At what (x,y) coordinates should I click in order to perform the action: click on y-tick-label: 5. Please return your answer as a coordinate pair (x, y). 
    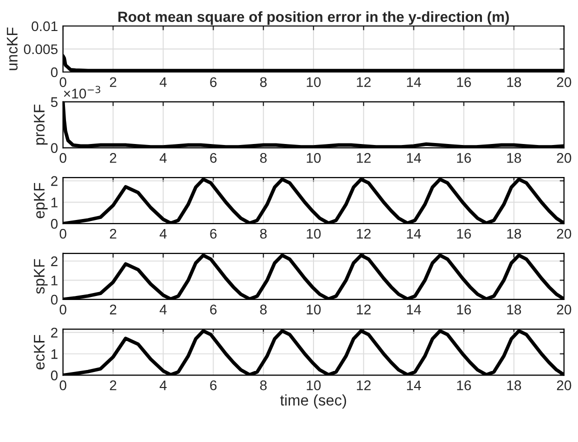
    Looking at the image, I should click on (54, 102).